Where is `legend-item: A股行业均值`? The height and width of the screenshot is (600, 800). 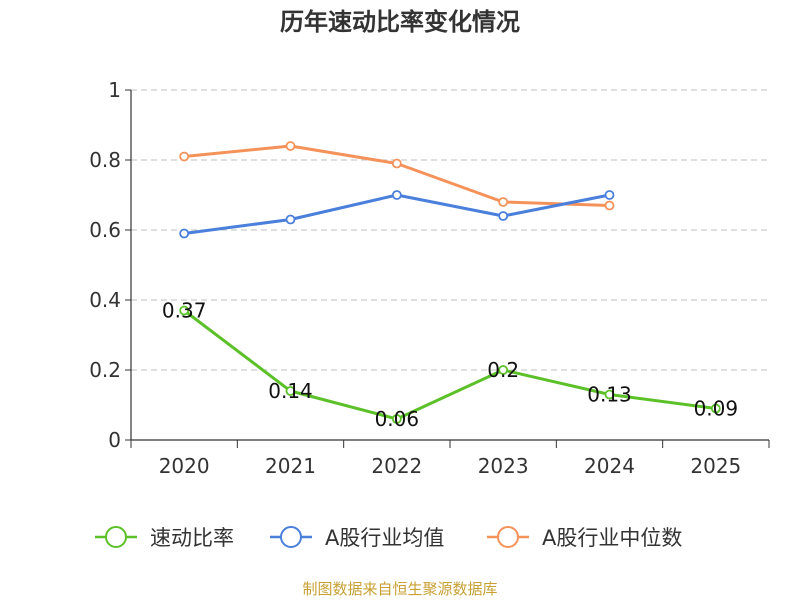 legend-item: A股行业均值 is located at coordinates (357, 538).